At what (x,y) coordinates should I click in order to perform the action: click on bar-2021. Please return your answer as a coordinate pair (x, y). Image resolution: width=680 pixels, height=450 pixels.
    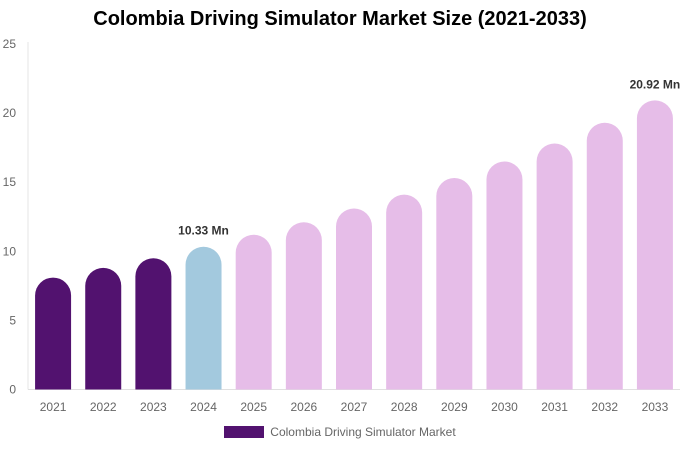
    Looking at the image, I should click on (53, 333).